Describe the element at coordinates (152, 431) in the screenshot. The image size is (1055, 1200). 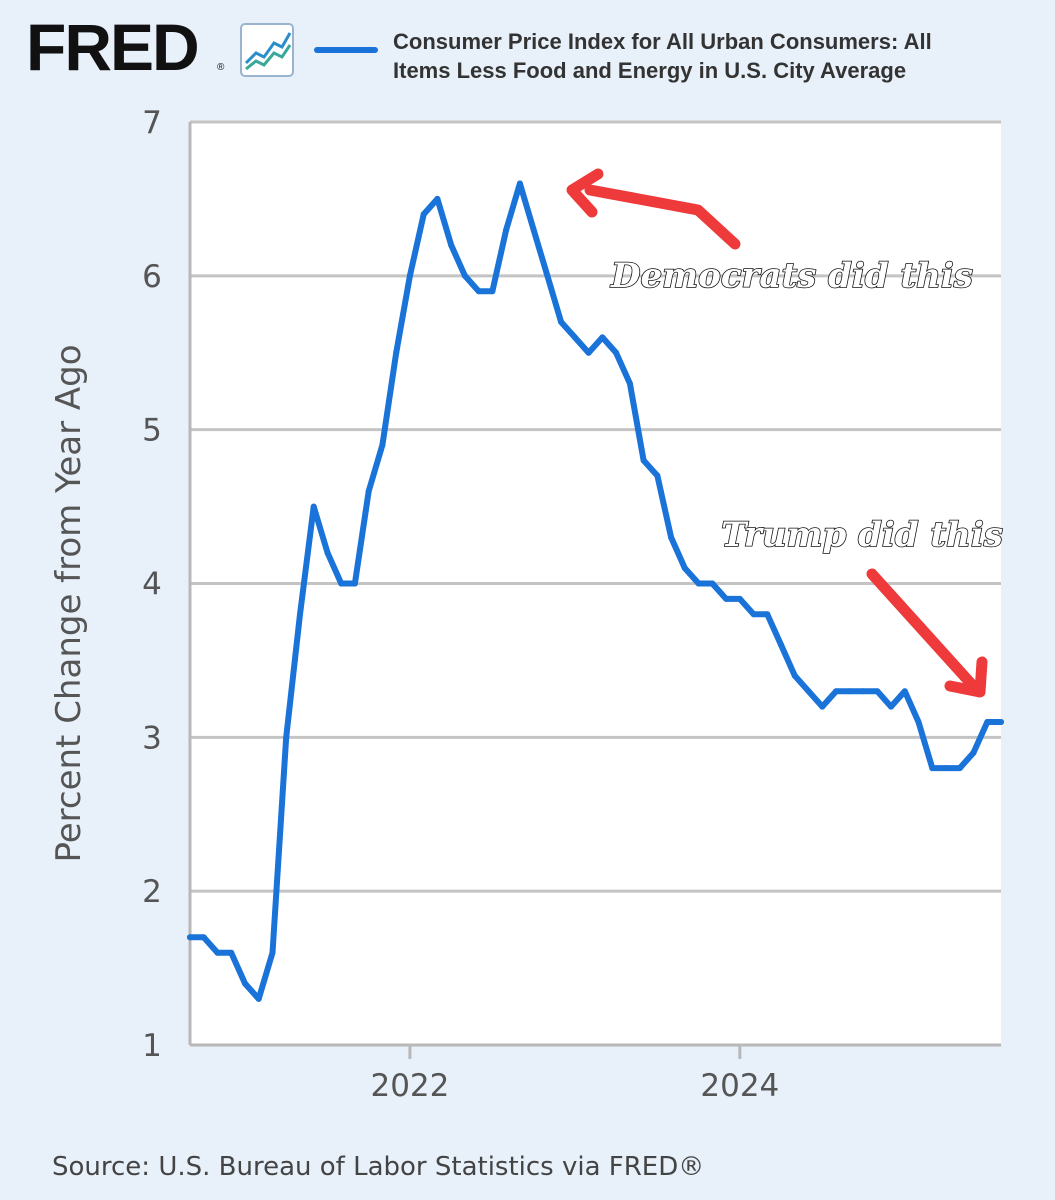
I see `y-tick-label-5: 5` at that location.